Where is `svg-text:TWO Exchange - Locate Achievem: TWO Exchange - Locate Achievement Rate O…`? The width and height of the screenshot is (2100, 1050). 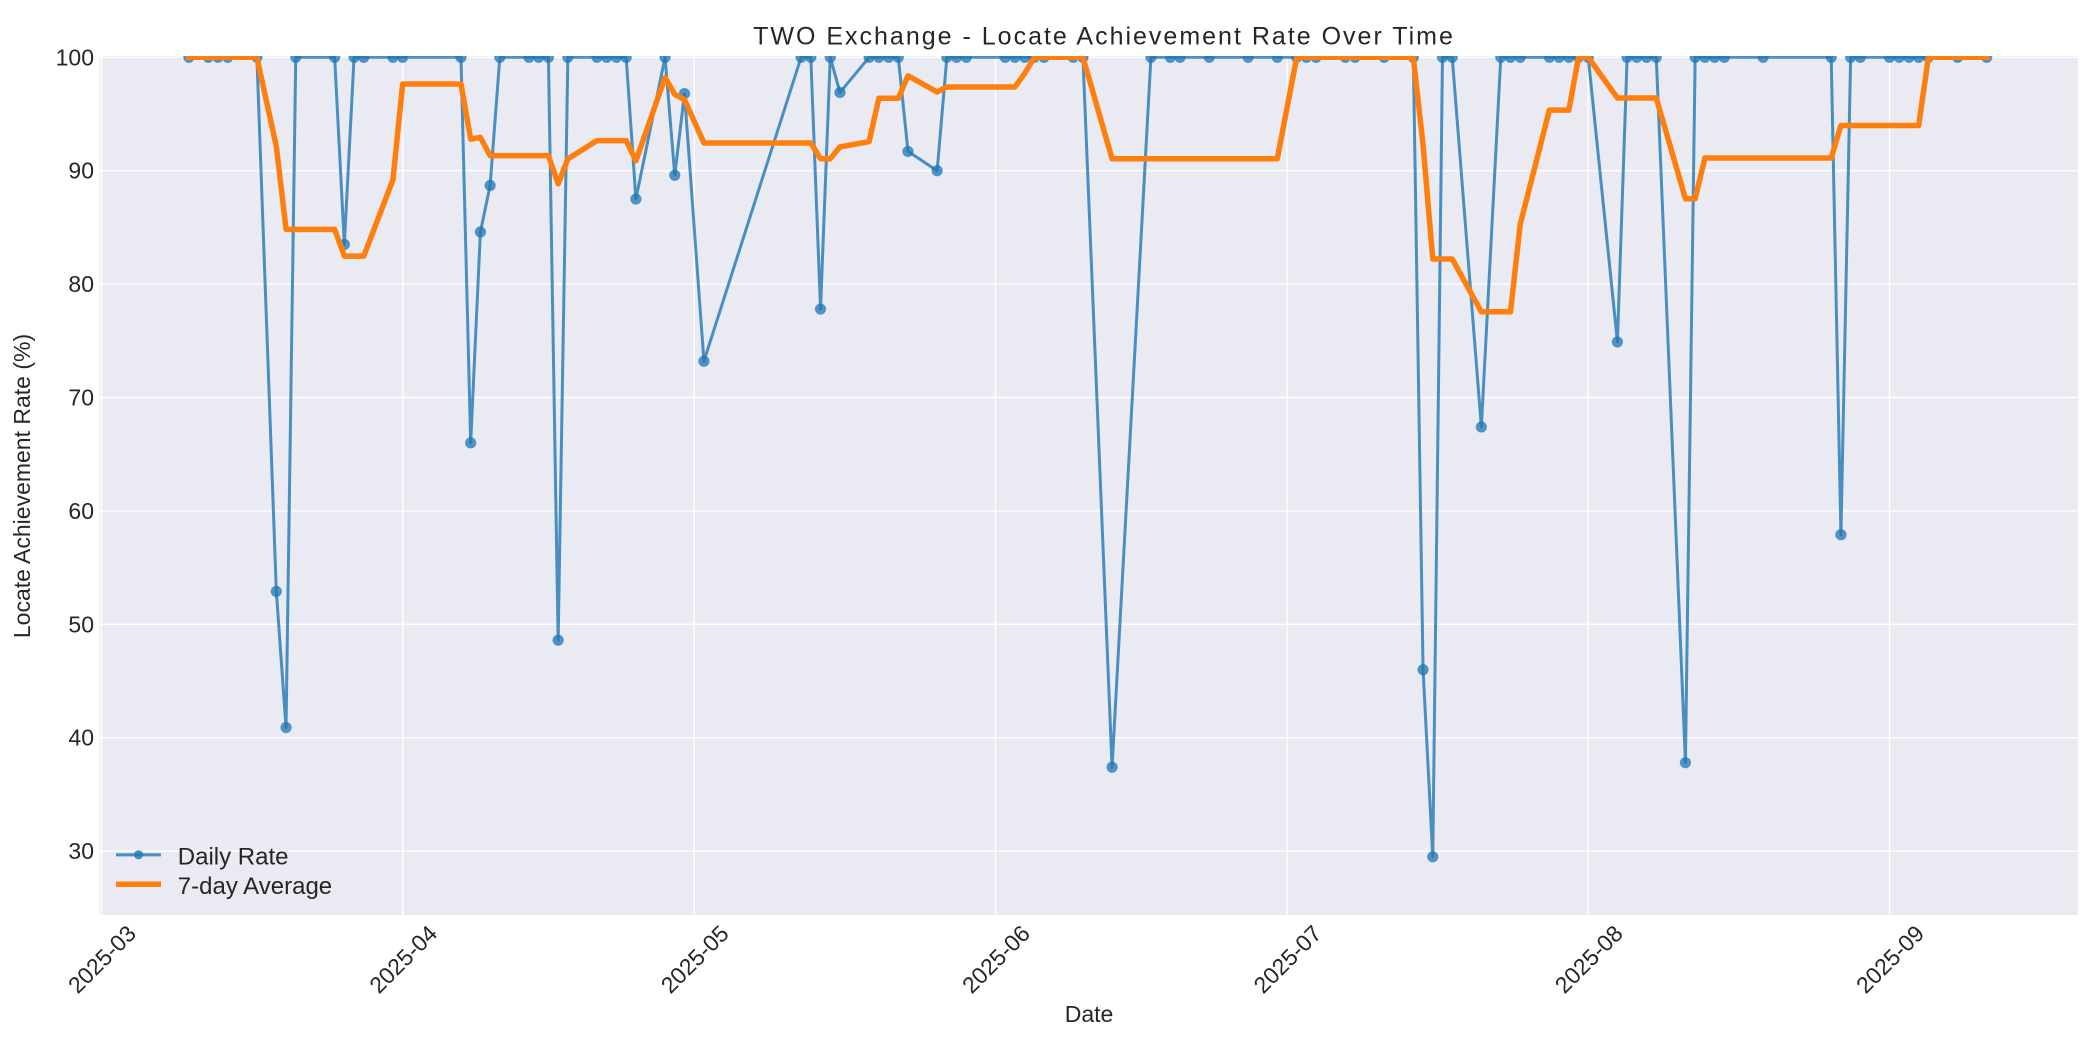 svg-text:TWO Exchange - Locate Achievem: TWO Exchange - Locate Achievement Rate O… is located at coordinates (1104, 37).